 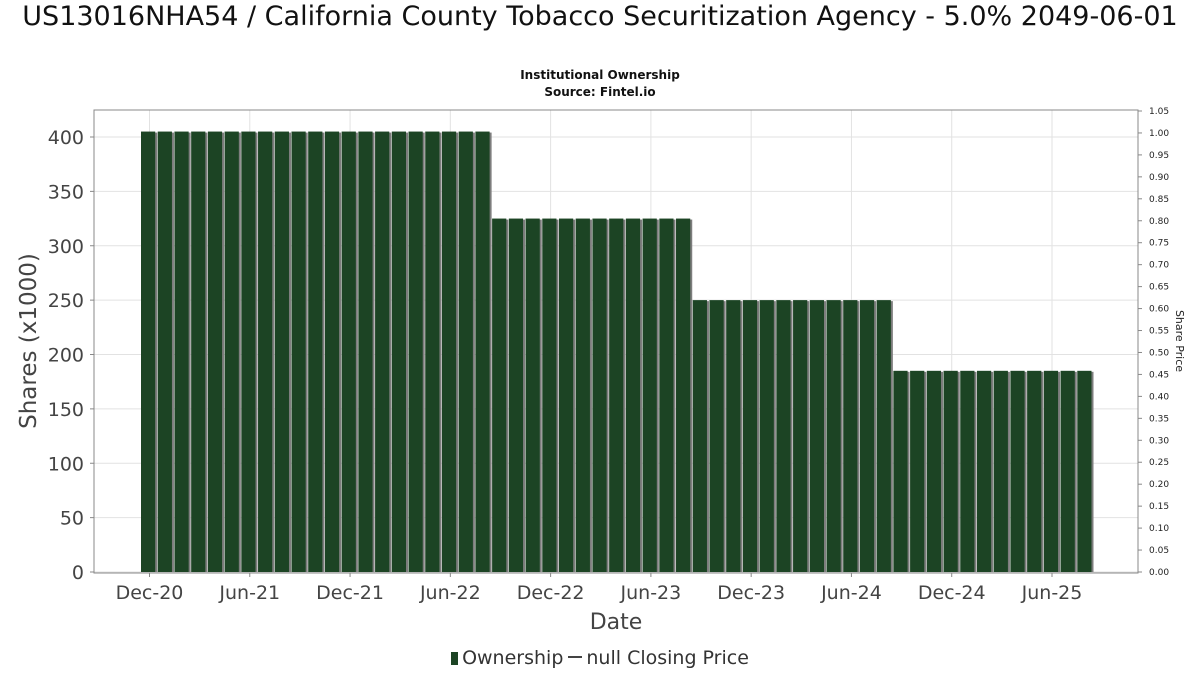 I want to click on chart-source: Source: Fintel.io, so click(x=600, y=92).